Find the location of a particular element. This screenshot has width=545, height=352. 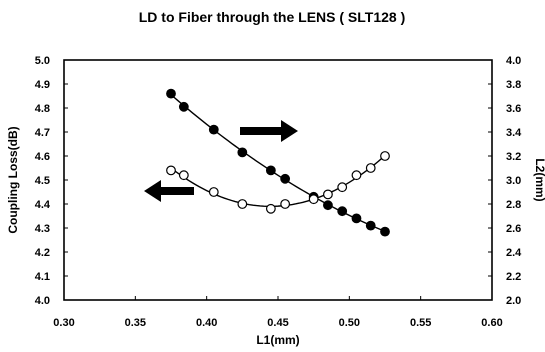

left-axis-arrow is located at coordinates (169, 191).